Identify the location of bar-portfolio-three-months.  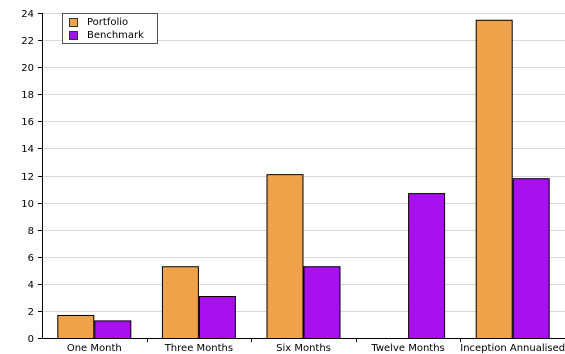
(180, 302).